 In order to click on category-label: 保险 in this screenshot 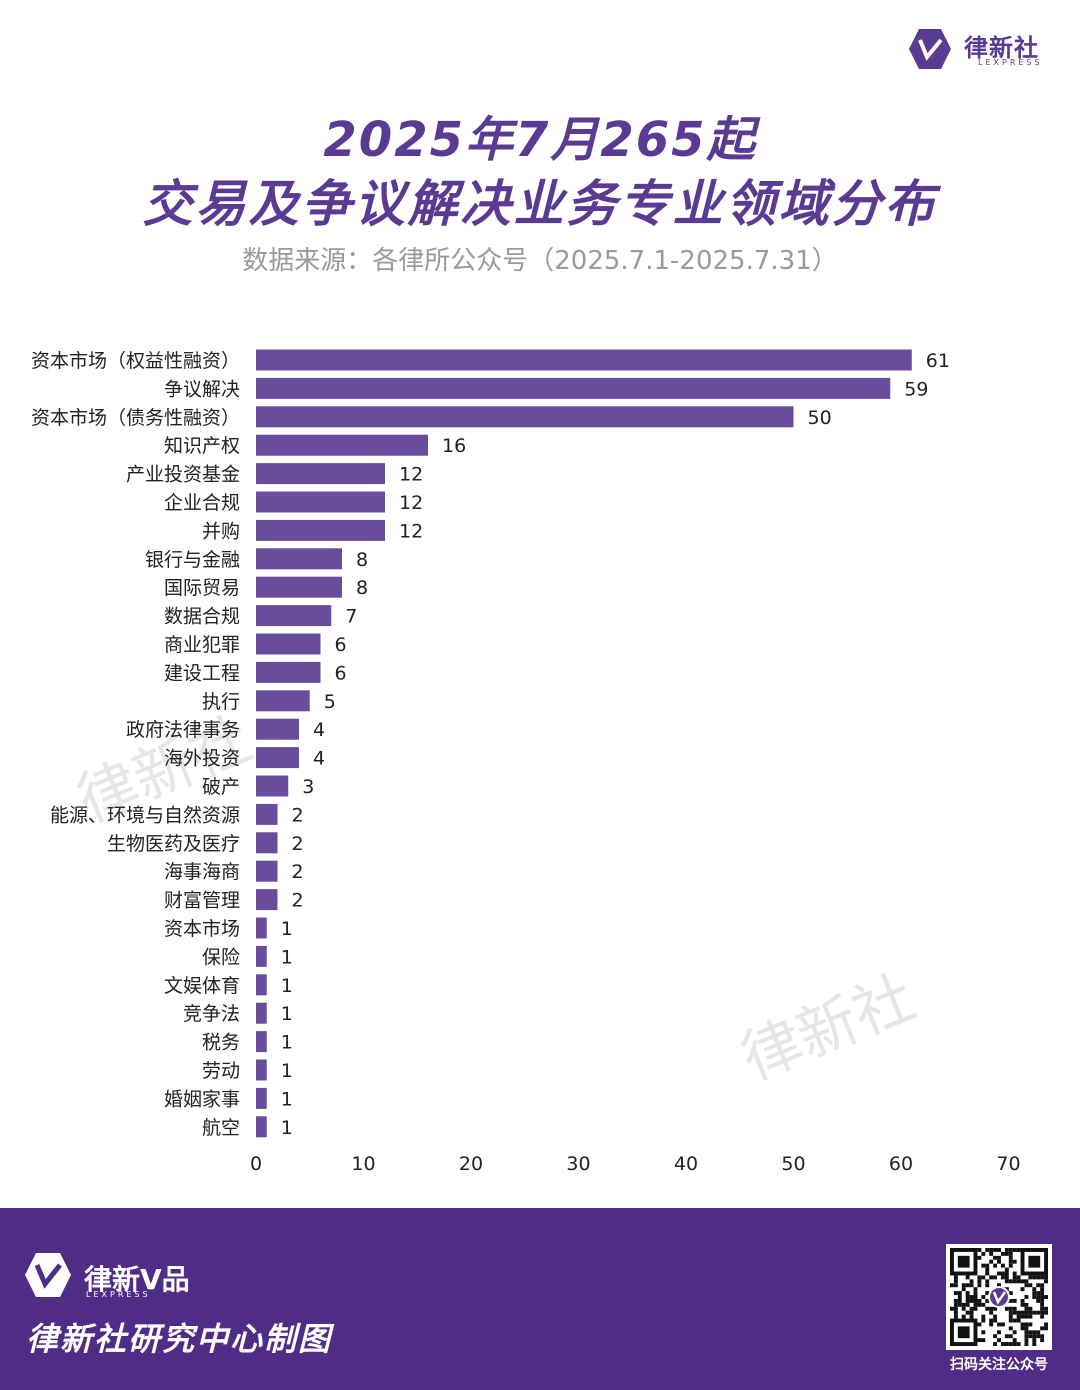, I will do `click(221, 957)`.